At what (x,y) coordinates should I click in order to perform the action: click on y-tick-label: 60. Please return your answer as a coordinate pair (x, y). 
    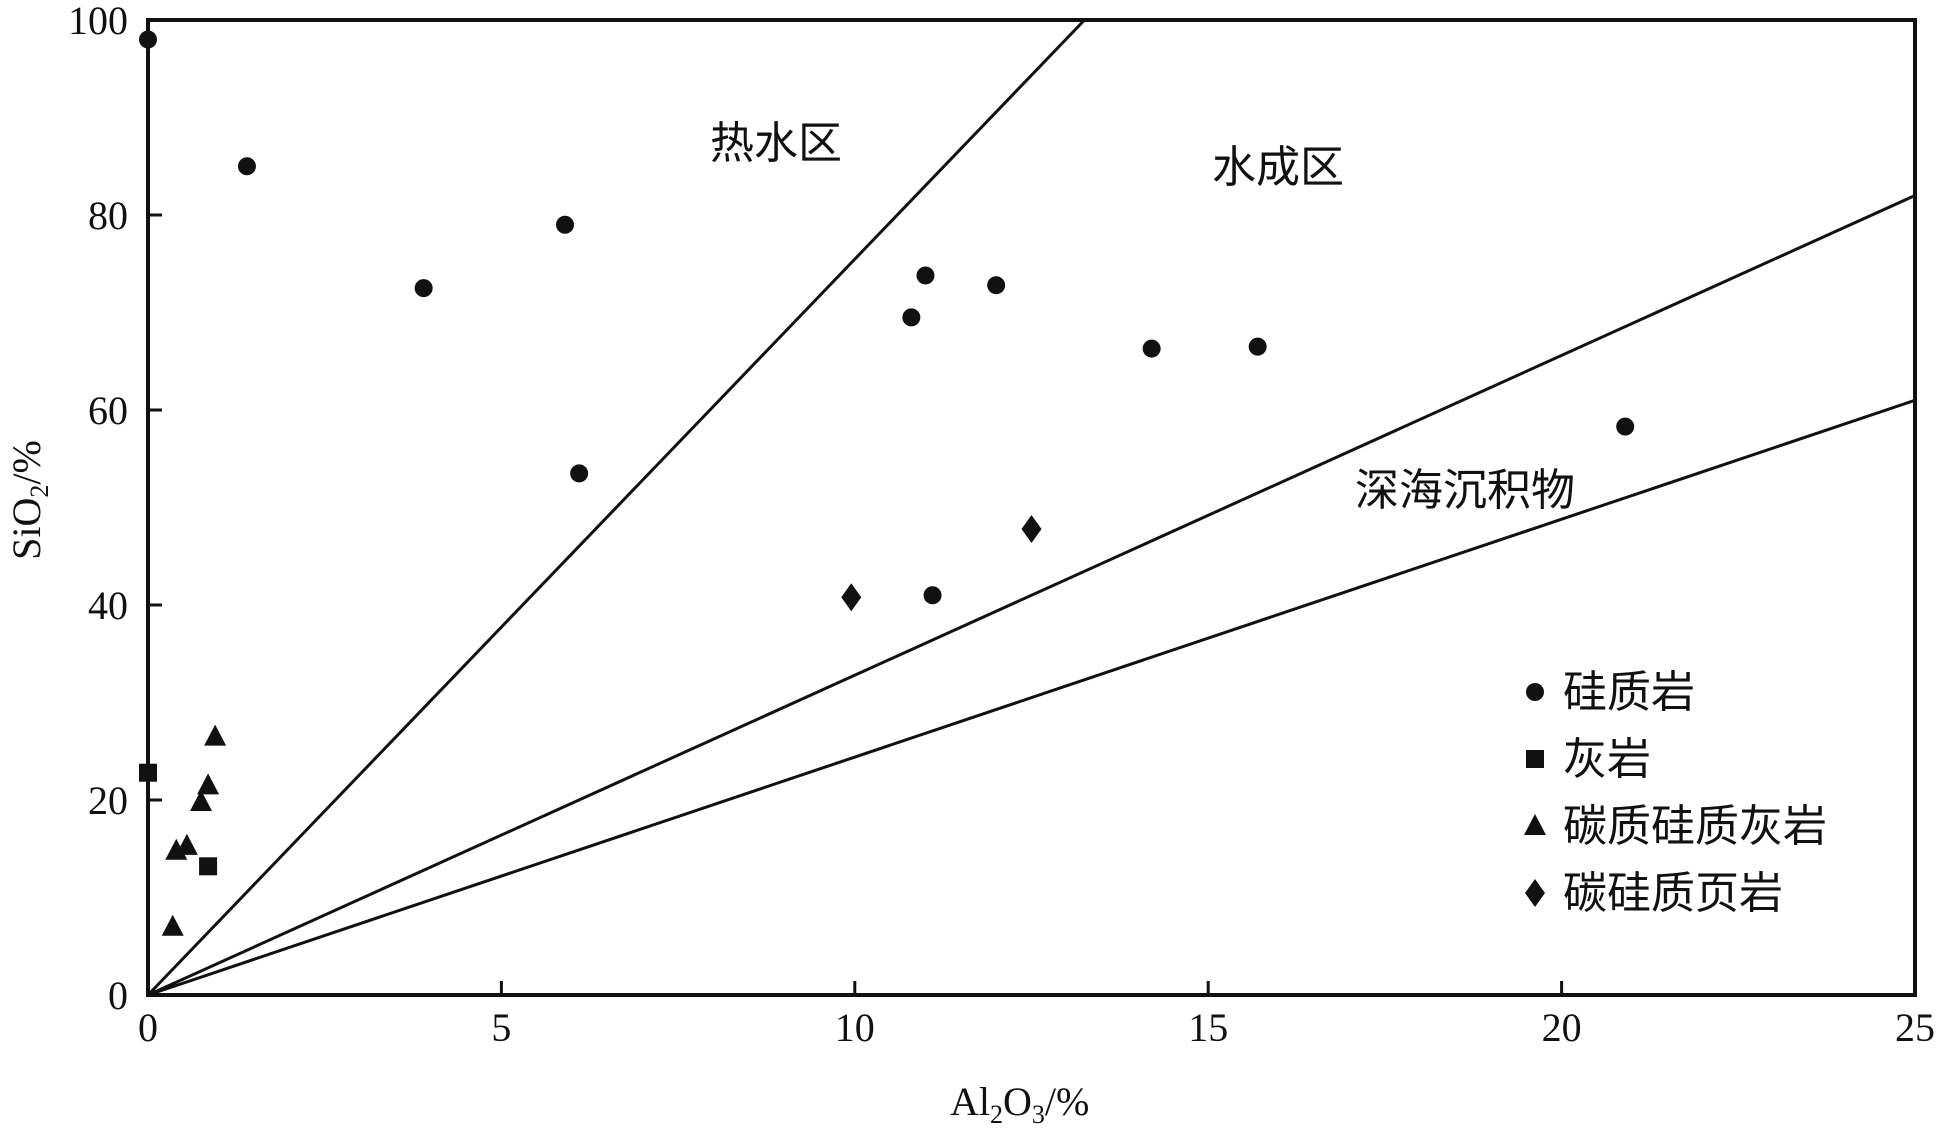
    Looking at the image, I should click on (108, 410).